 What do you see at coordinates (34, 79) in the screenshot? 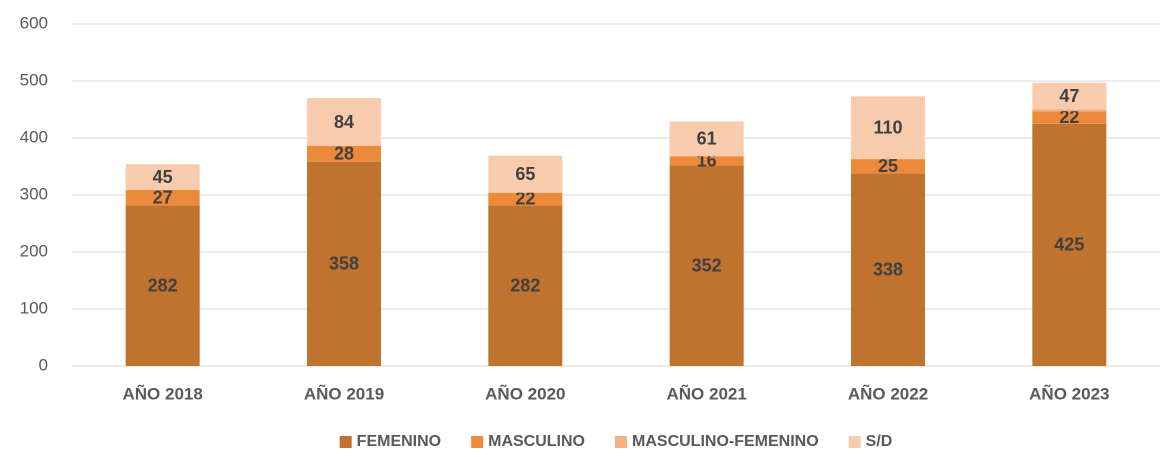
I see `y-tick-label: 500` at bounding box center [34, 79].